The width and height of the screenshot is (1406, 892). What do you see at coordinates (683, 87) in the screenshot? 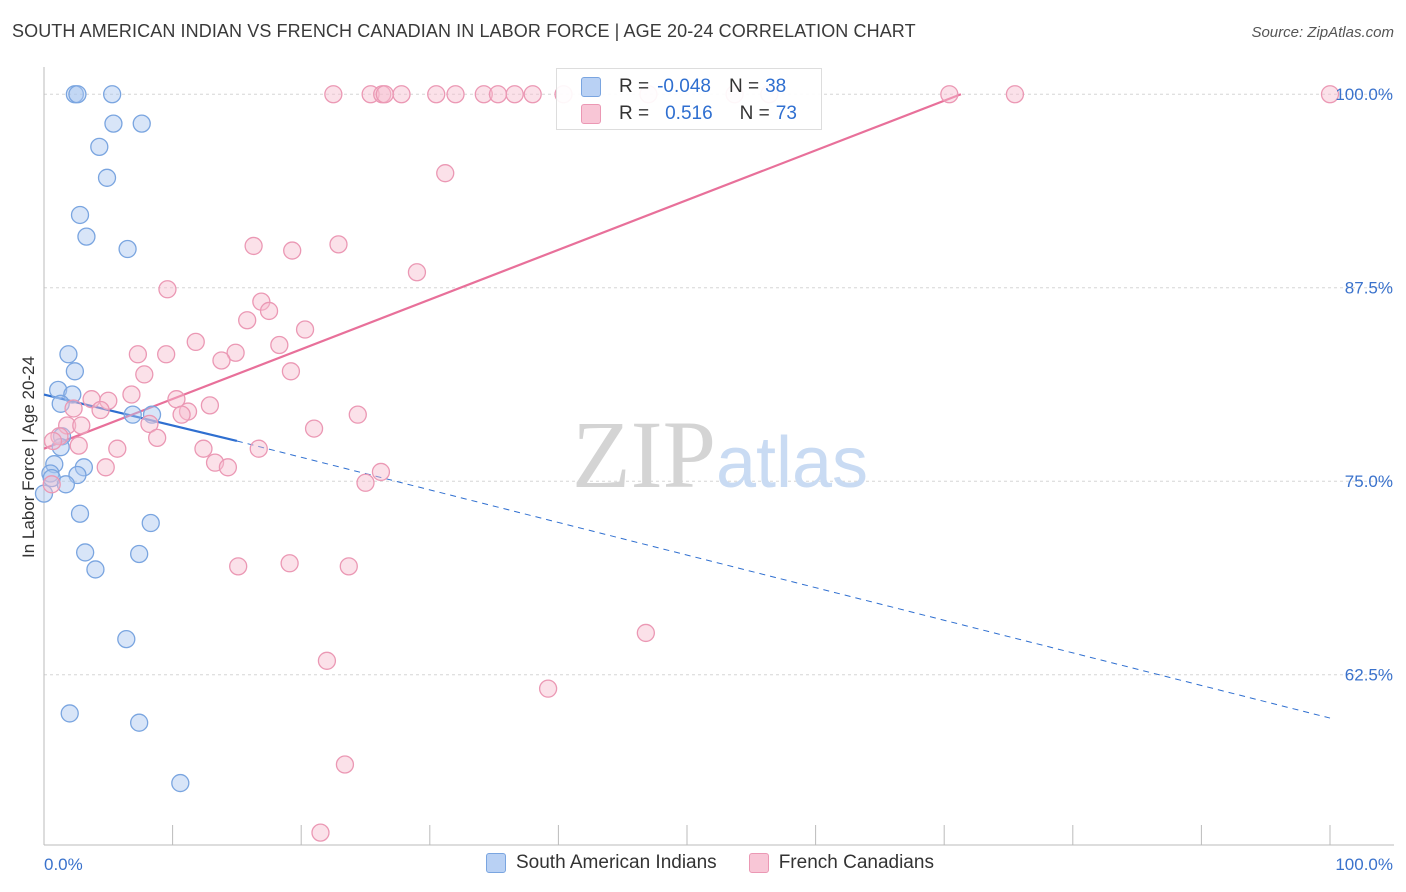
I see `legend-row-south-american-indians: R = -0.048 N = 38` at bounding box center [683, 87].